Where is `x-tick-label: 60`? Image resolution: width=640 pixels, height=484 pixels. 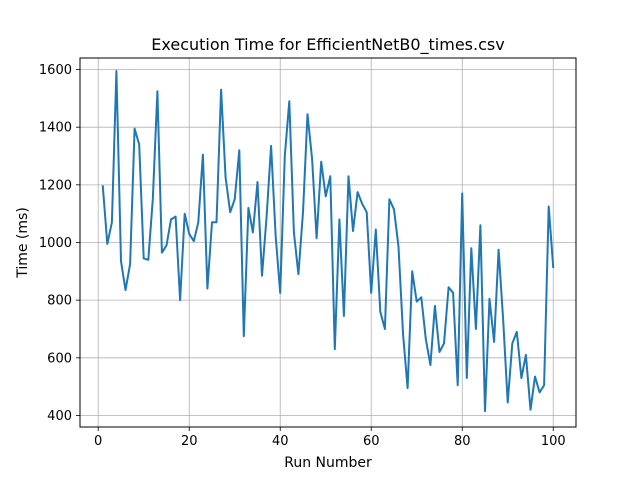
x-tick-label: 60 is located at coordinates (371, 441).